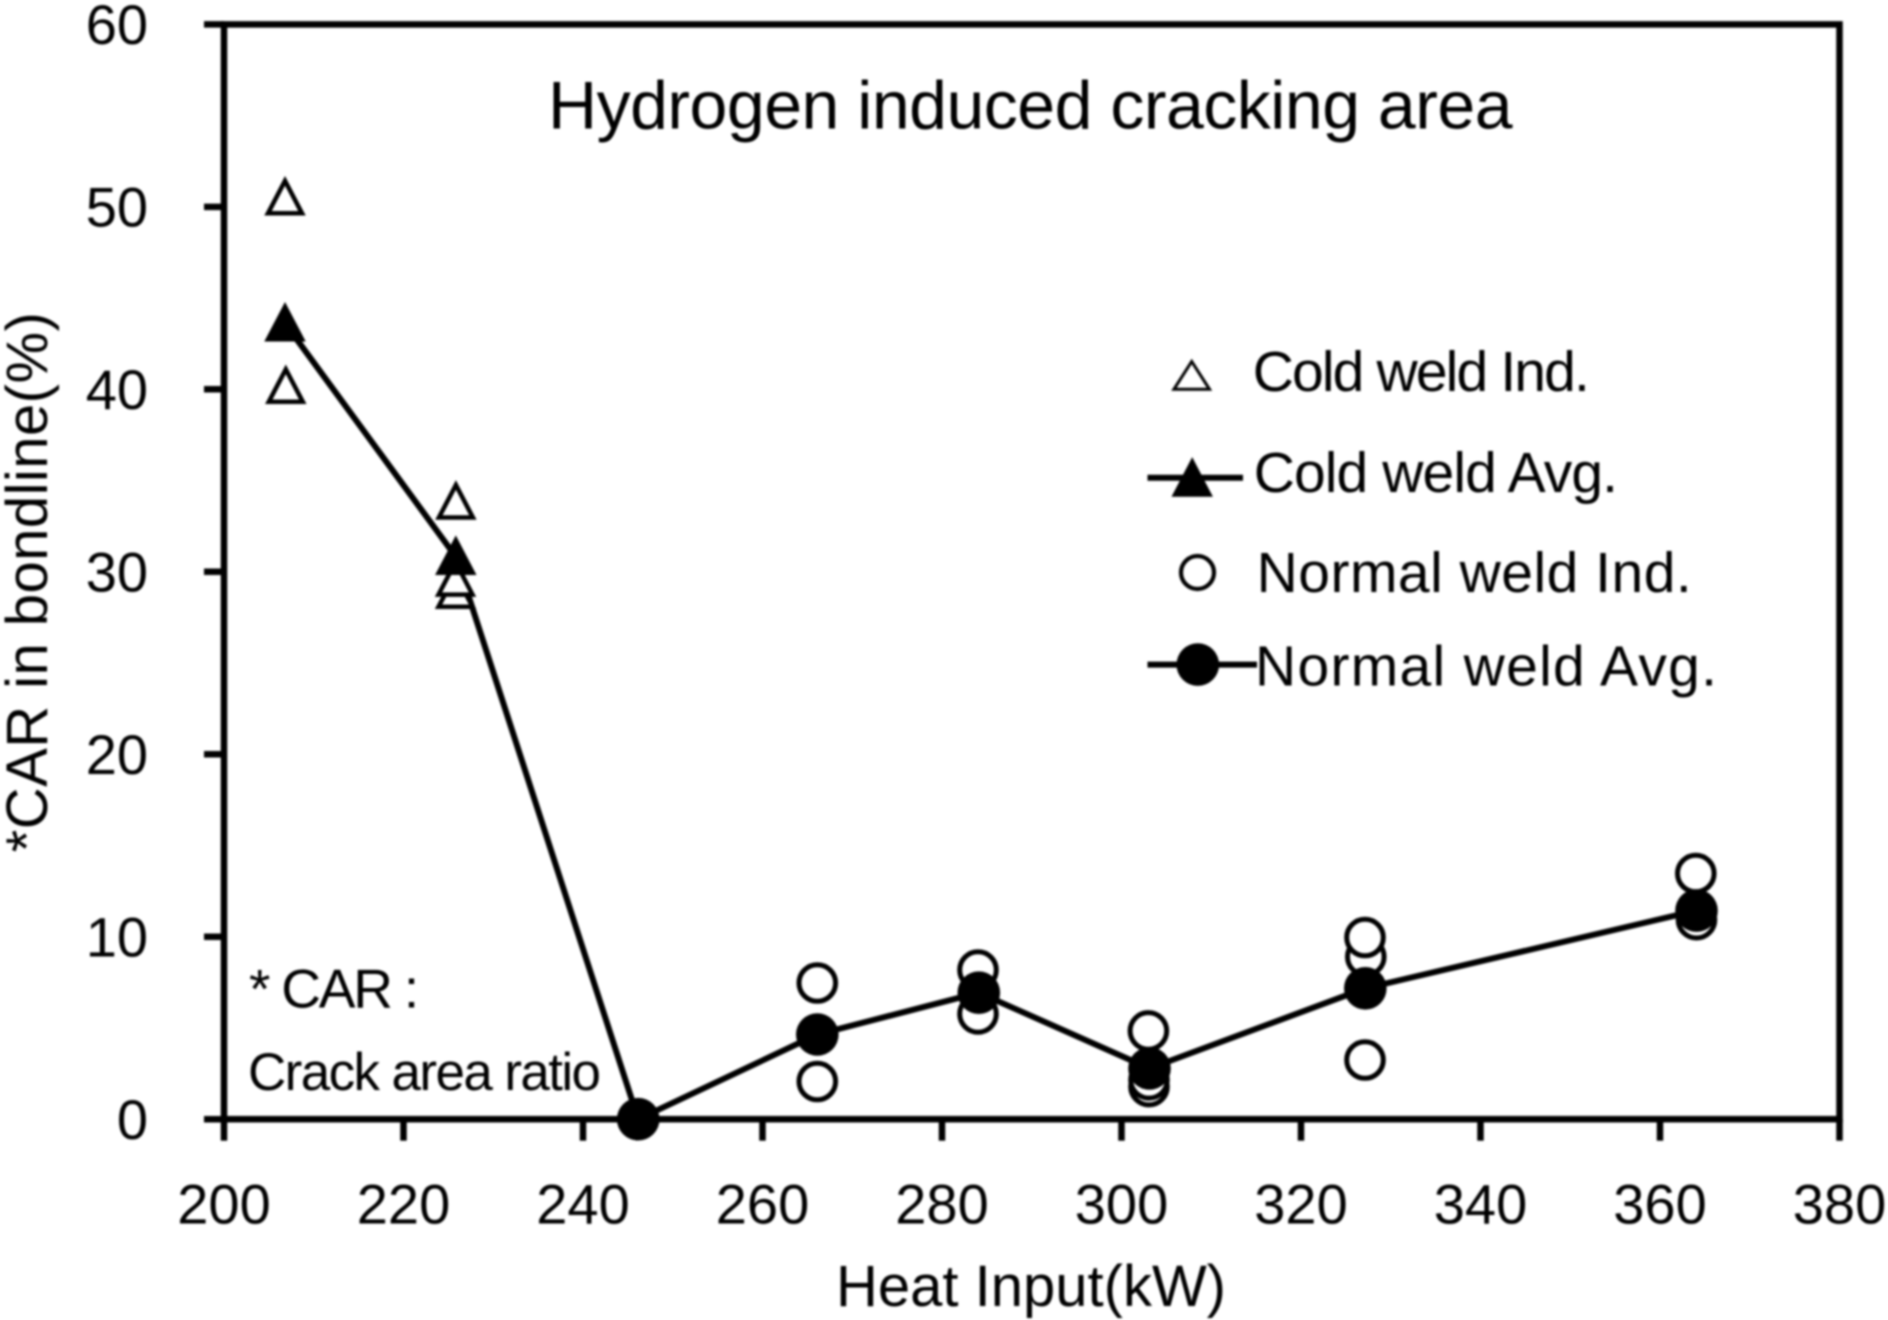 This screenshot has width=1888, height=1320. Describe the element at coordinates (223, 1204) in the screenshot. I see `svg-text: 200` at that location.